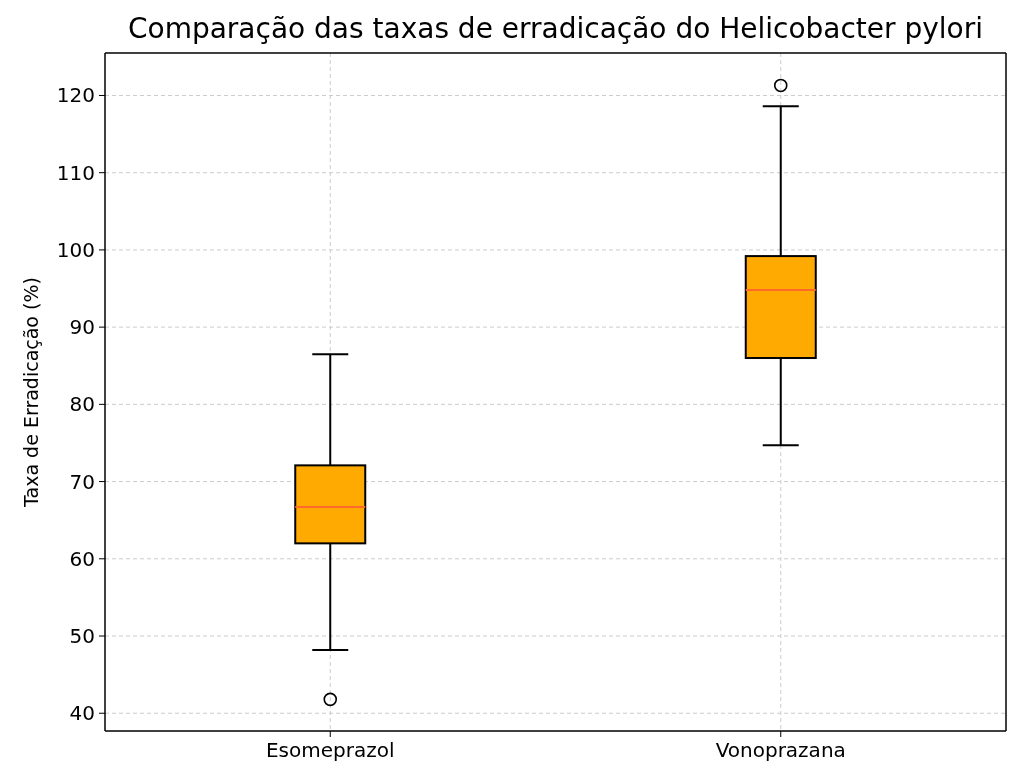 The image size is (1034, 773). I want to click on y-tick-label: 40, so click(82, 713).